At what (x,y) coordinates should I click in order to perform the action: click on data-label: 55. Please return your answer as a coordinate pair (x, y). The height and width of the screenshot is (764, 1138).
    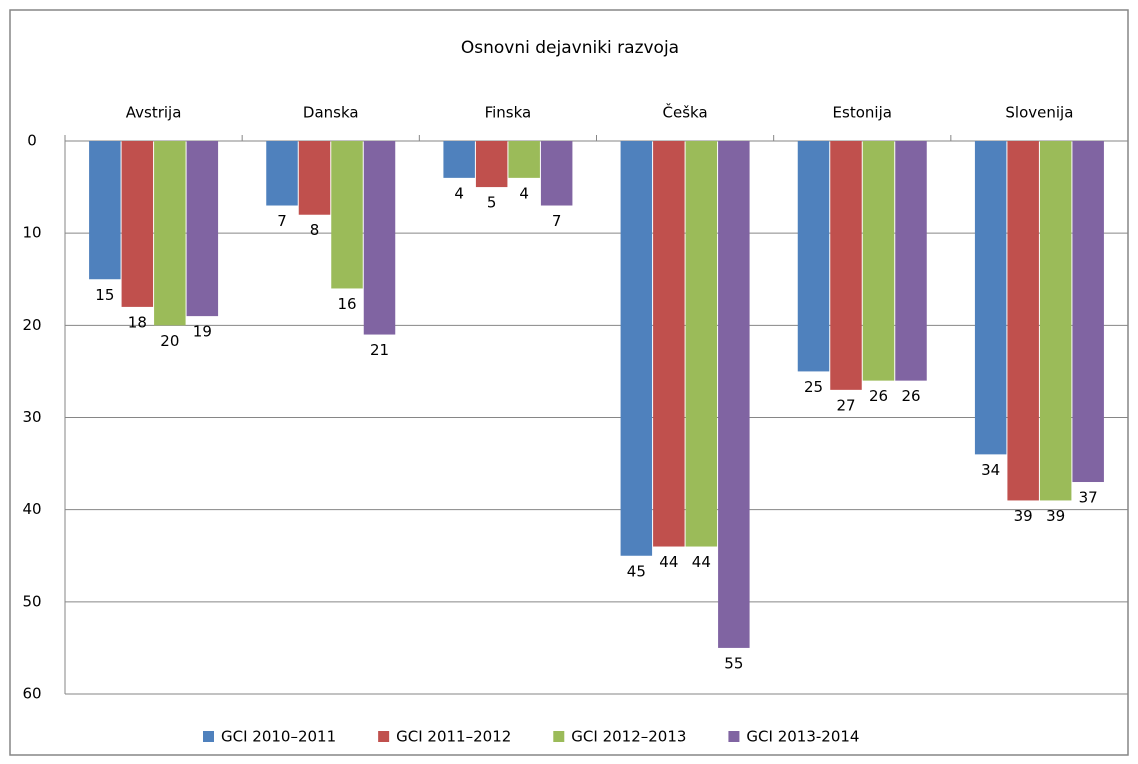
    Looking at the image, I should click on (733, 663).